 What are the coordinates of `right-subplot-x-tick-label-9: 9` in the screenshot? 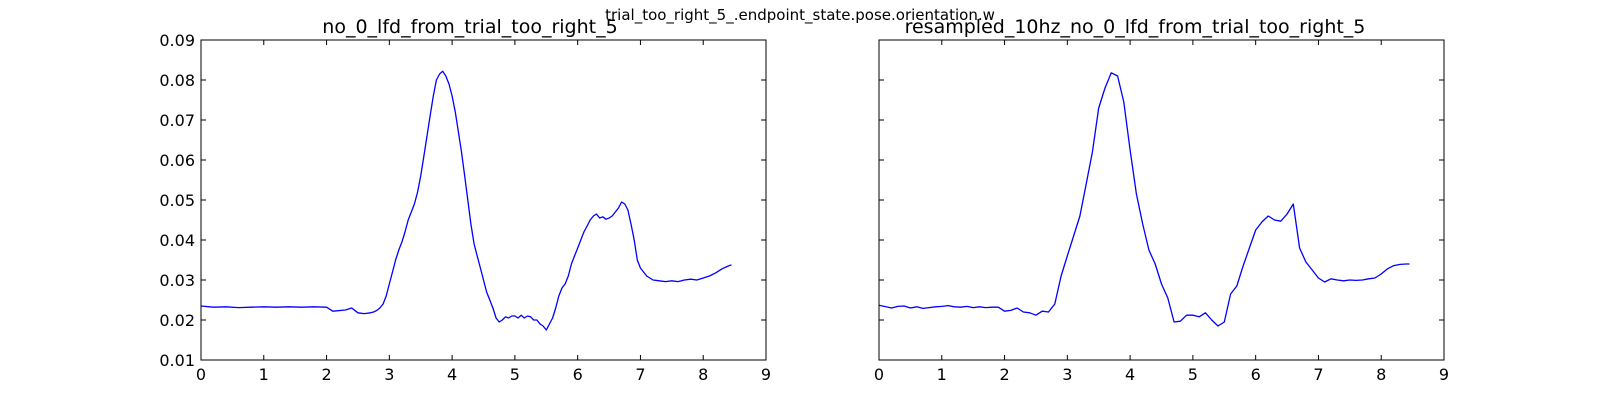 It's located at (1444, 374).